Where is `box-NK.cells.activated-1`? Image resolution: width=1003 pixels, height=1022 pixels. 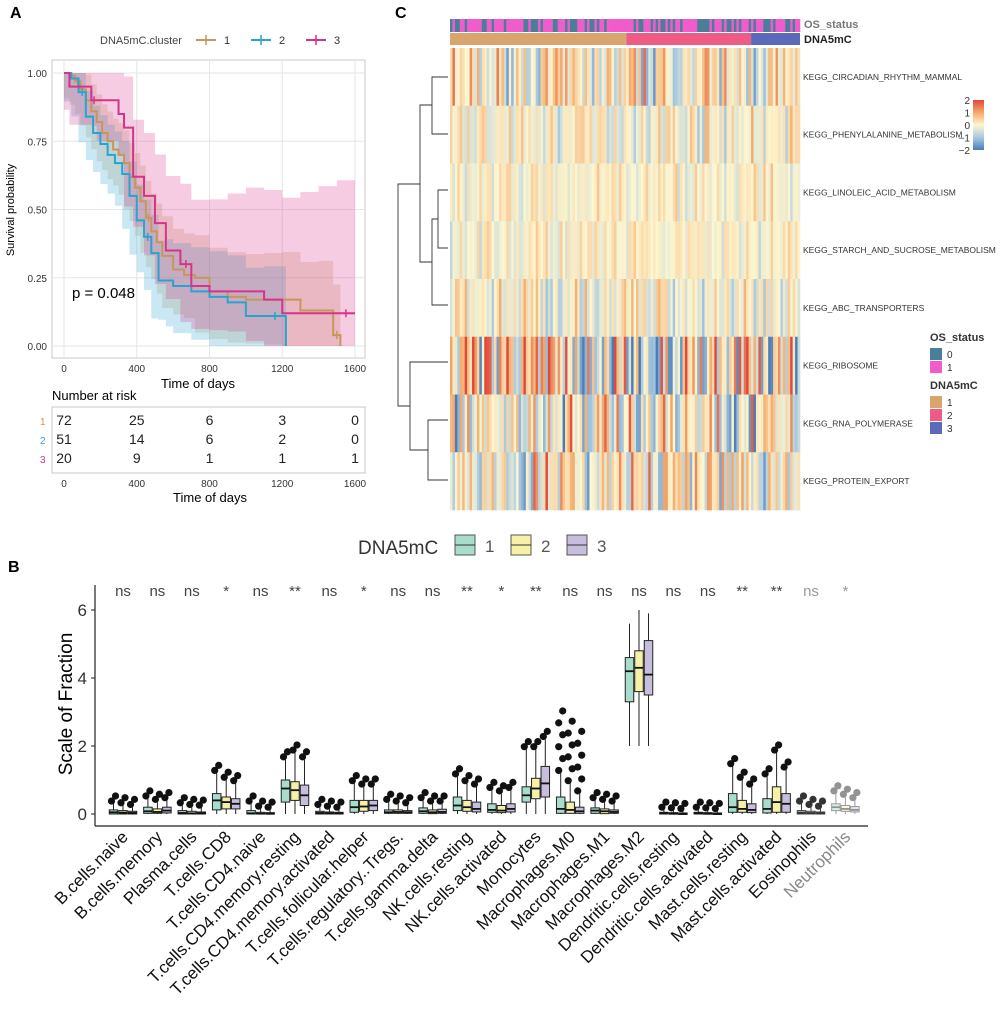 box-NK.cells.activated-1 is located at coordinates (492, 796).